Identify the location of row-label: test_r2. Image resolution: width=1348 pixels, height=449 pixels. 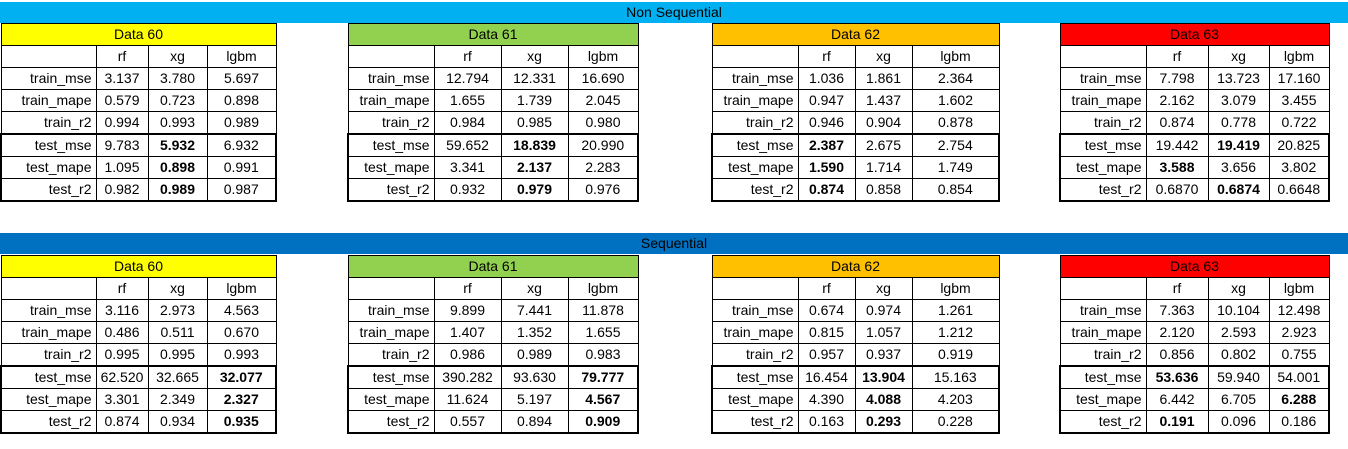
(1103, 422).